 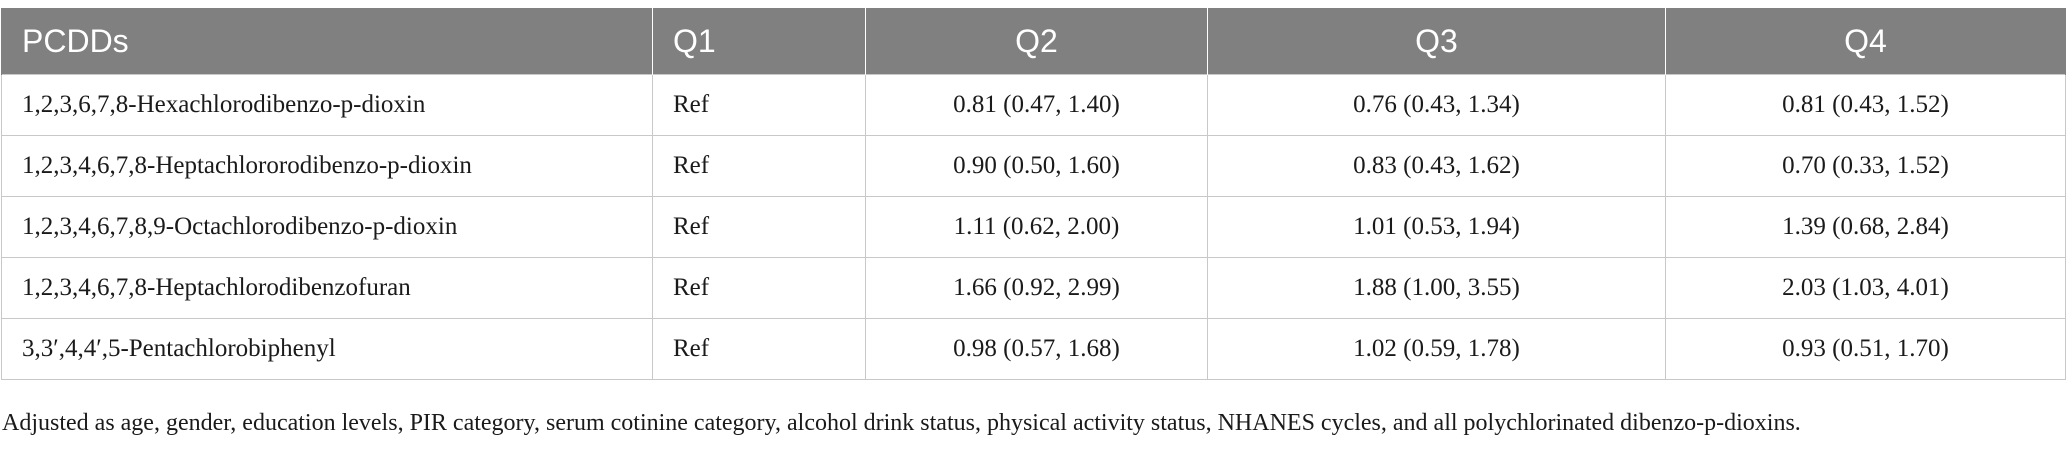 I want to click on q2-cell: 0.81 (0.47, 1.40), so click(x=1036, y=105).